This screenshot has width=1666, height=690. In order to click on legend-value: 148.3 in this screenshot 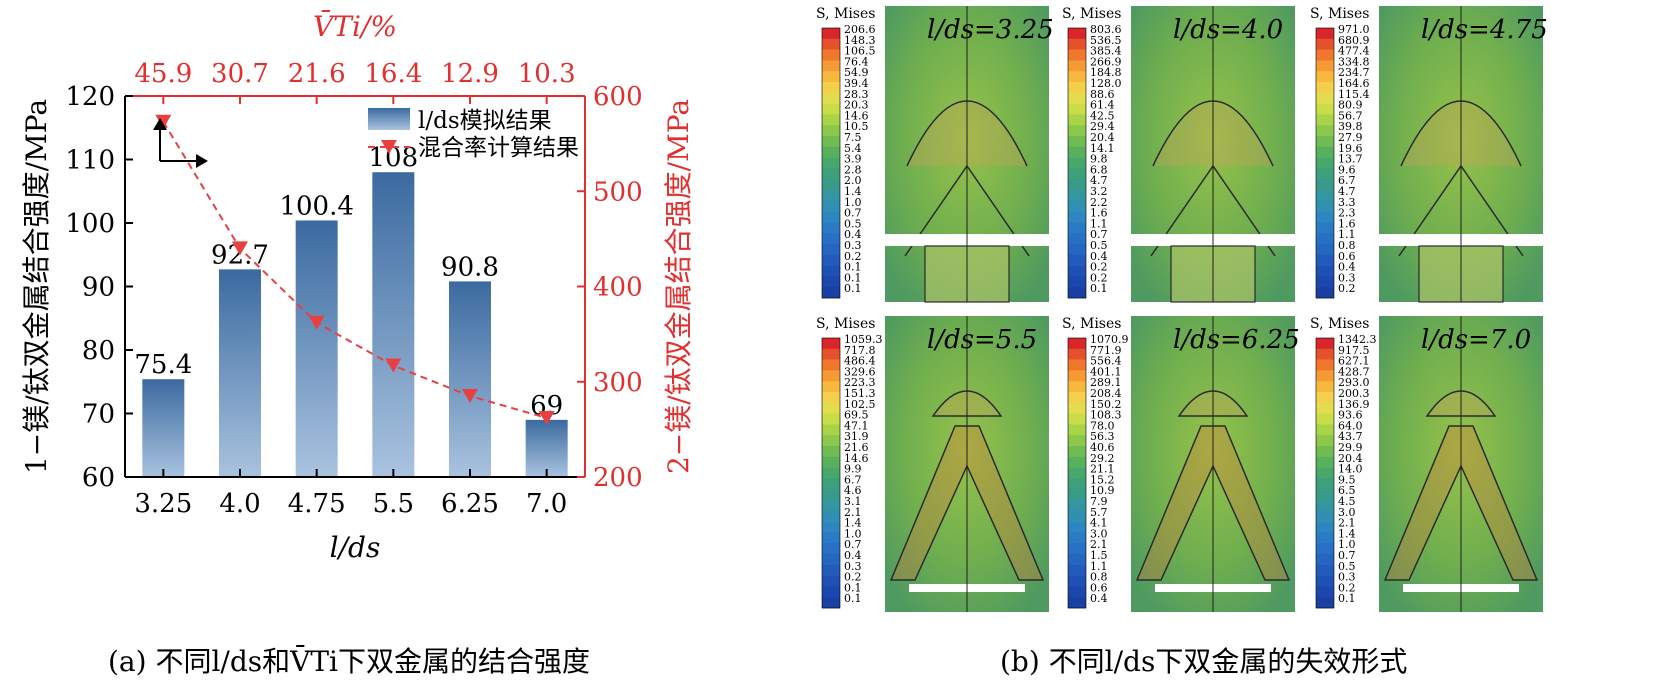, I will do `click(860, 40)`.